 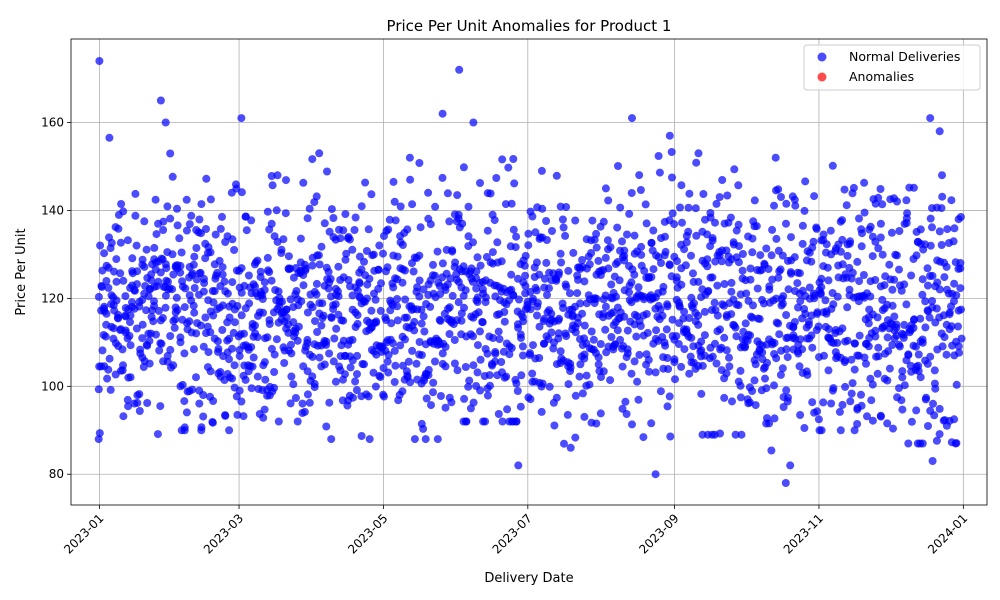 What do you see at coordinates (52, 298) in the screenshot?
I see `y-tick-label: 120` at bounding box center [52, 298].